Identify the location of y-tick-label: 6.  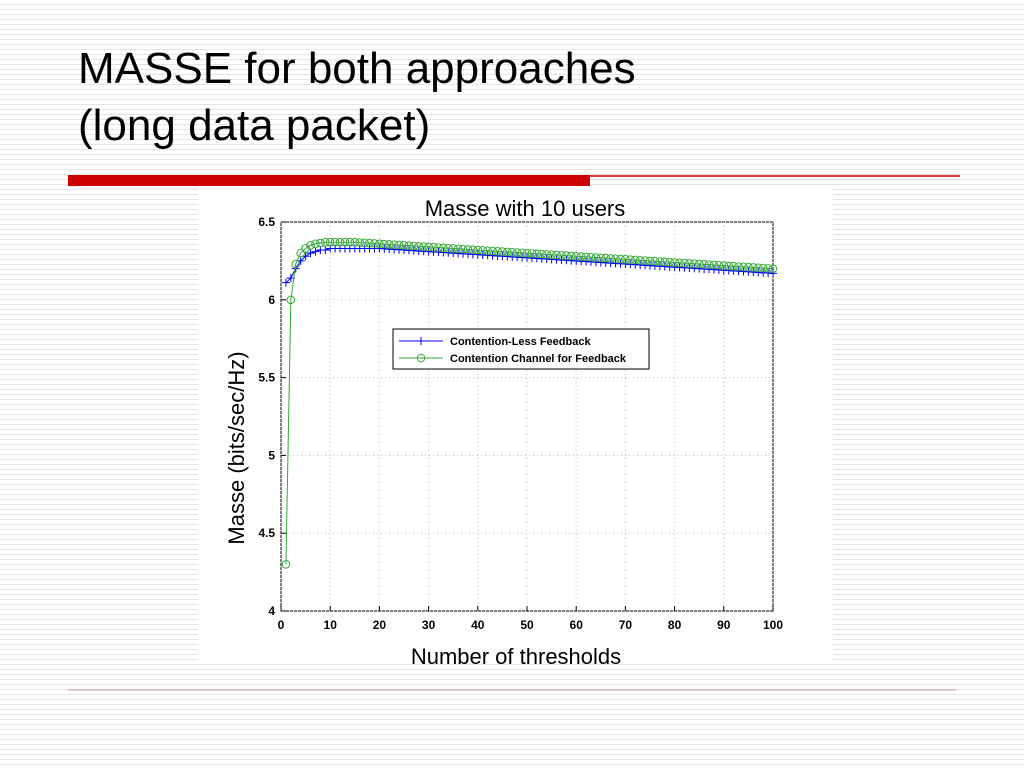
(271, 300).